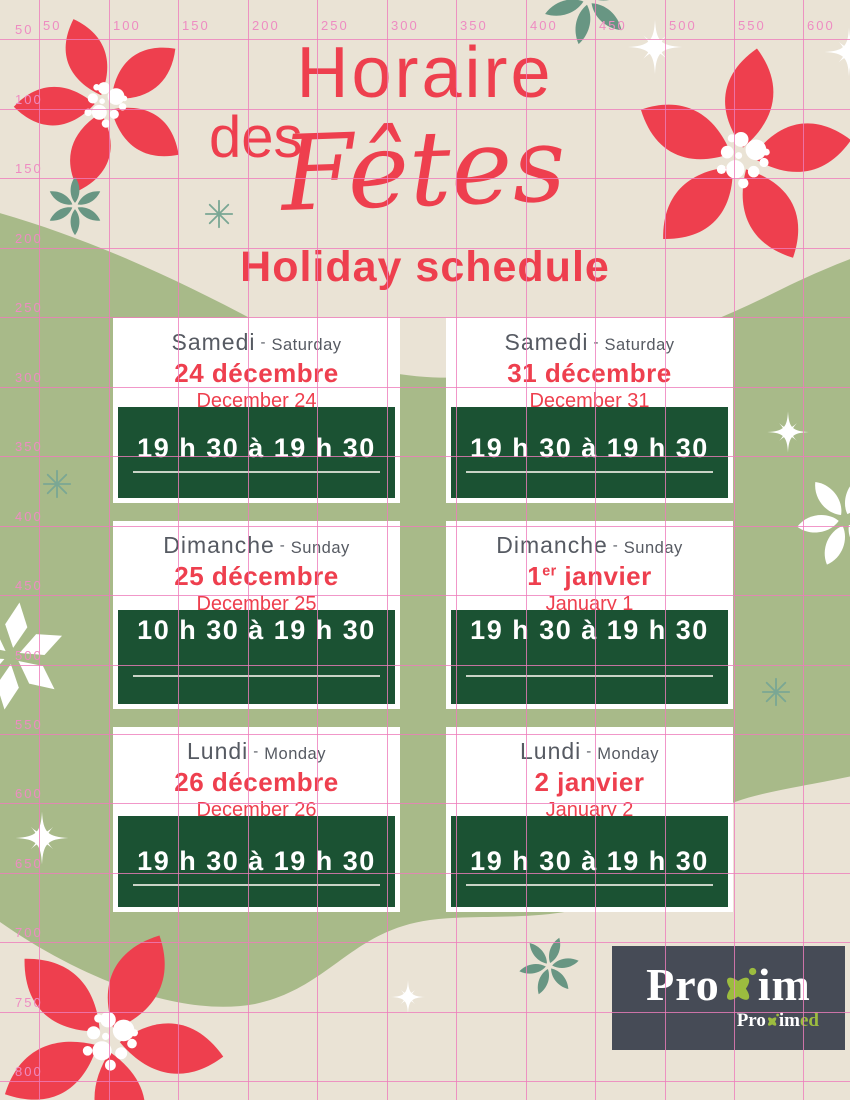  Describe the element at coordinates (589, 576) in the screenshot. I see `card-date-fr: 1er janvier` at that location.